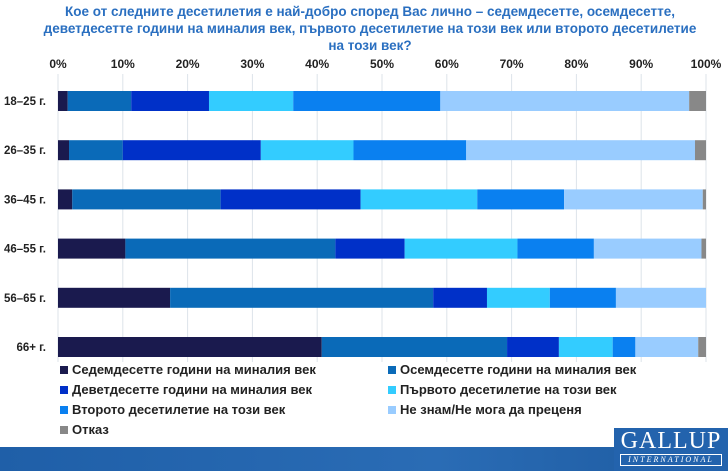 This screenshot has width=728, height=471. I want to click on legend-label: Не знам/Не мога да преценя, so click(491, 409).